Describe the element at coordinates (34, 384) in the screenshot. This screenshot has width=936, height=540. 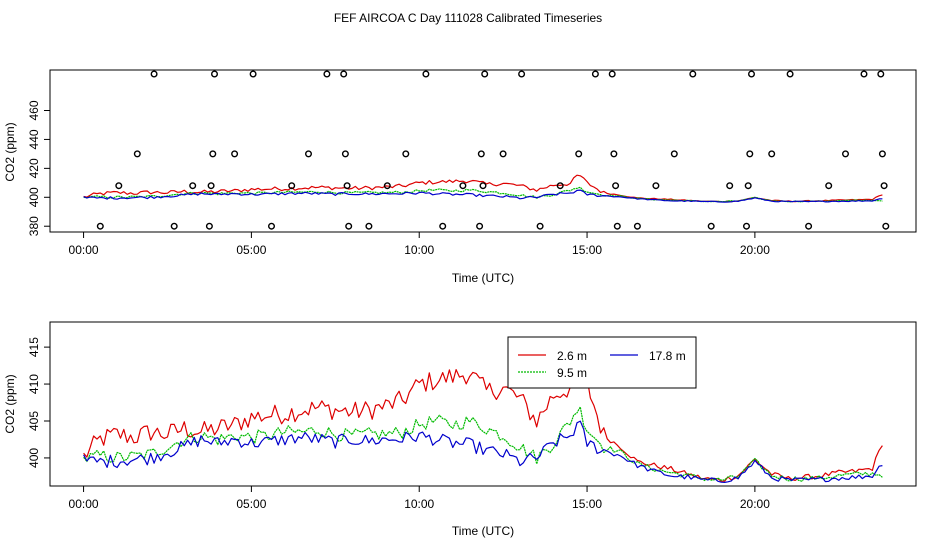
I see `y-tick-label: 410` at that location.